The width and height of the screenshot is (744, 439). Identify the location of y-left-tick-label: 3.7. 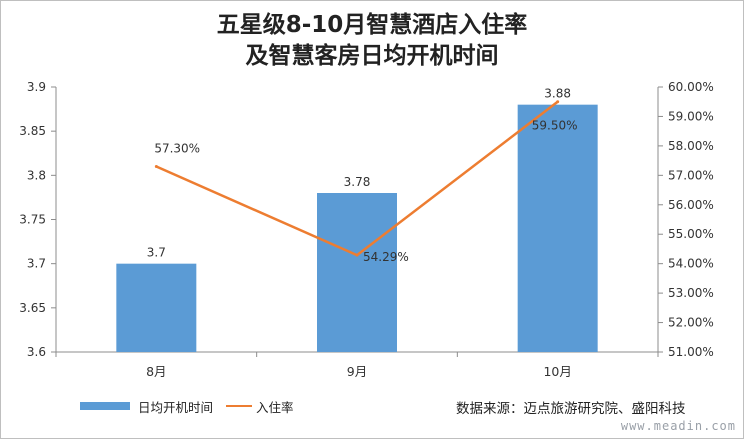
(36, 264).